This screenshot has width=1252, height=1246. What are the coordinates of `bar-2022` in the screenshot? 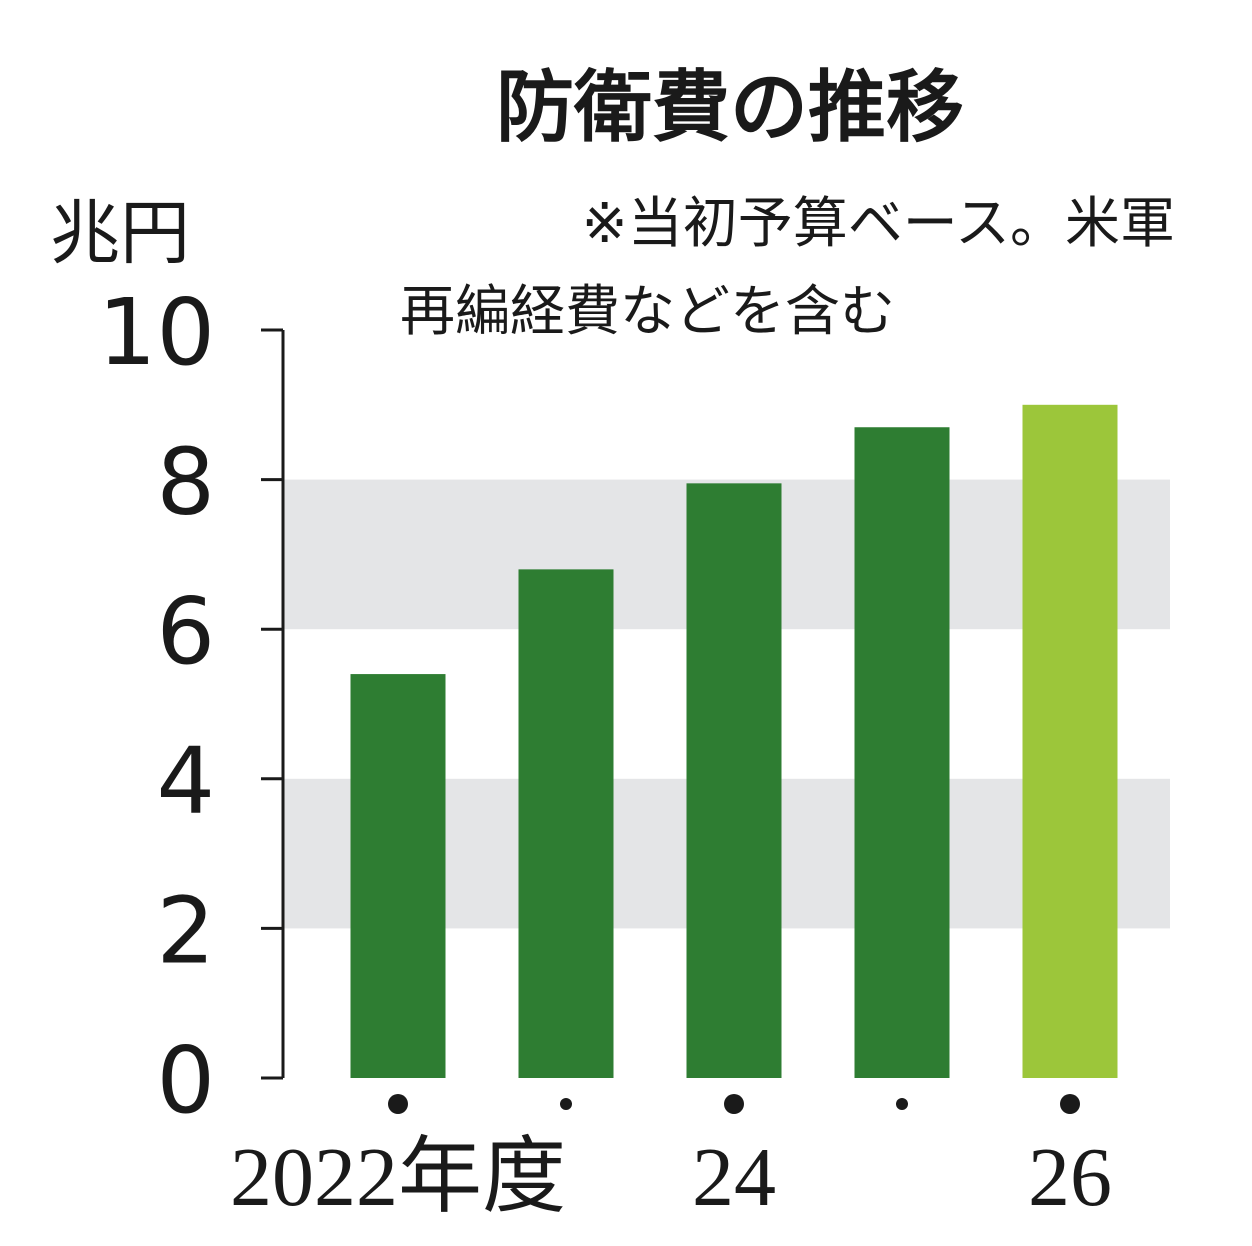 It's located at (398, 876).